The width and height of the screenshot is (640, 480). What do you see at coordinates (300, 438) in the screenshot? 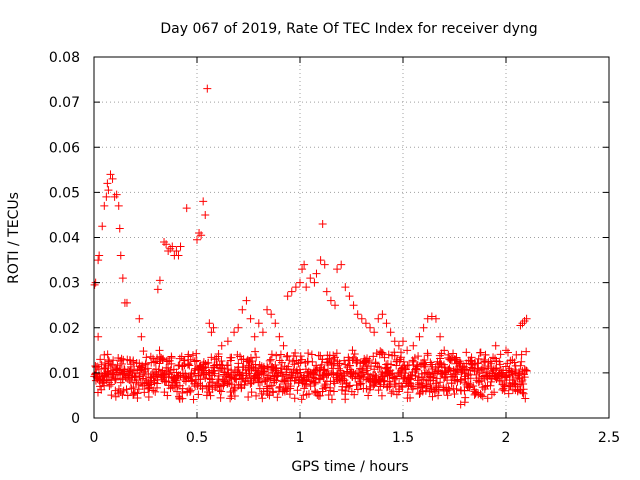
I see `x-tick-label: 1` at bounding box center [300, 438].